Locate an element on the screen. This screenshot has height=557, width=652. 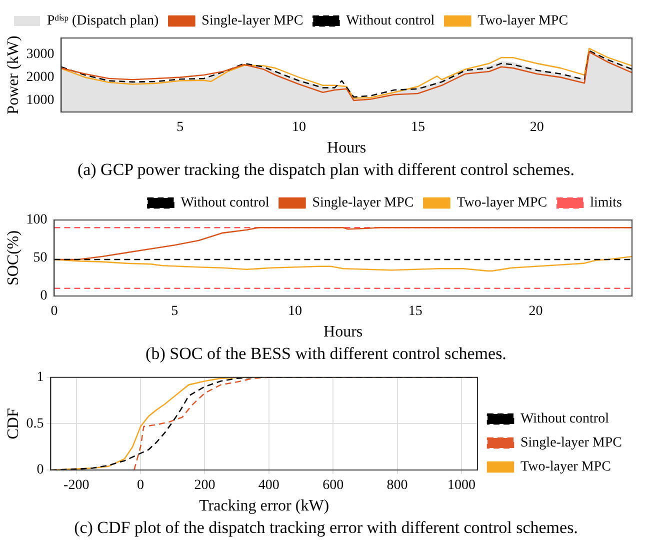
x-tick-label: -200 is located at coordinates (77, 486).